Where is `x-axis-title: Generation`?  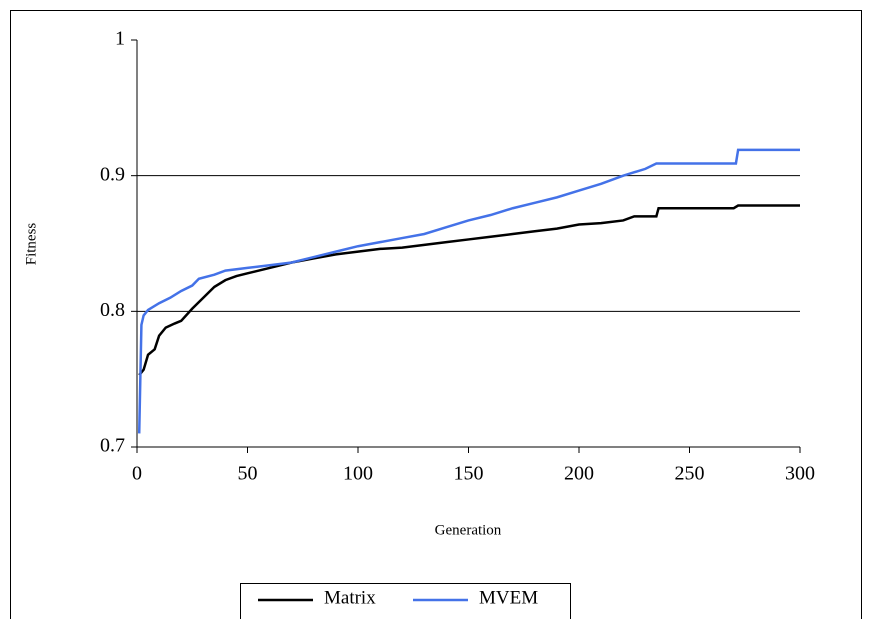
x-axis-title: Generation is located at coordinates (468, 530).